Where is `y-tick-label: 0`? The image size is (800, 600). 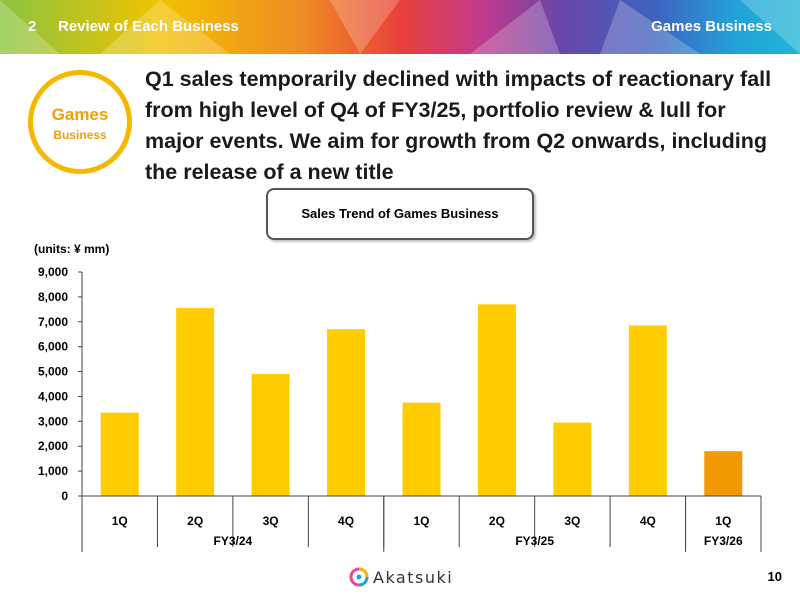
y-tick-label: 0 is located at coordinates (64, 496).